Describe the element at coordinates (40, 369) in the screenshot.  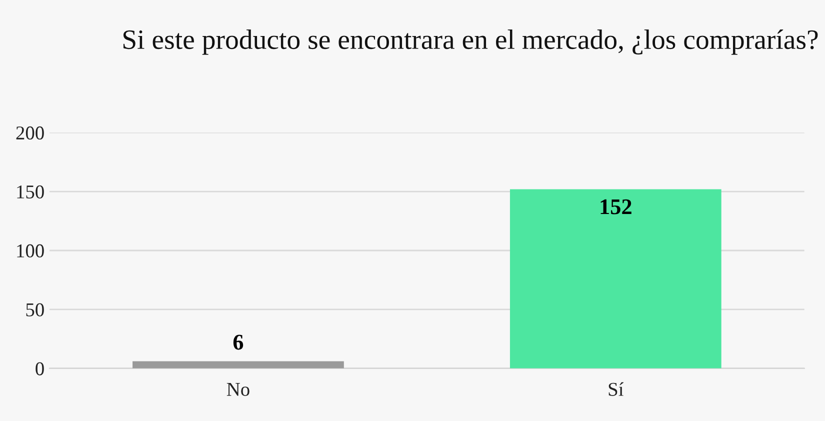
I see `y-tick-label: 0` at that location.